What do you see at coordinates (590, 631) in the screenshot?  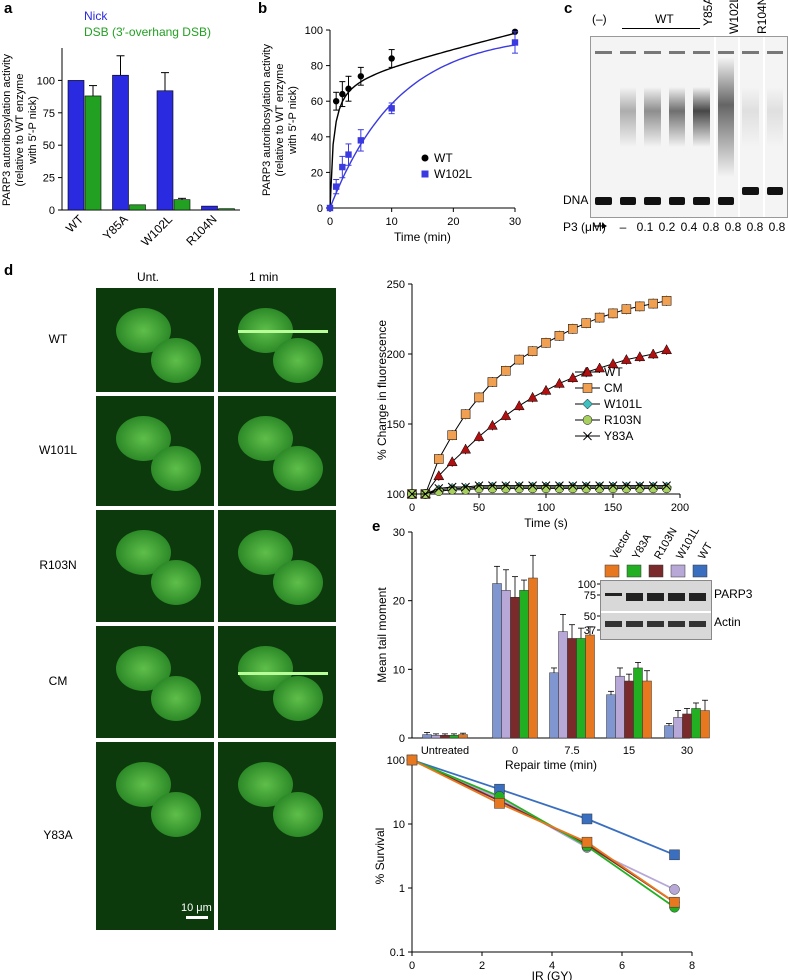 I see `blot-marker: 37` at bounding box center [590, 631].